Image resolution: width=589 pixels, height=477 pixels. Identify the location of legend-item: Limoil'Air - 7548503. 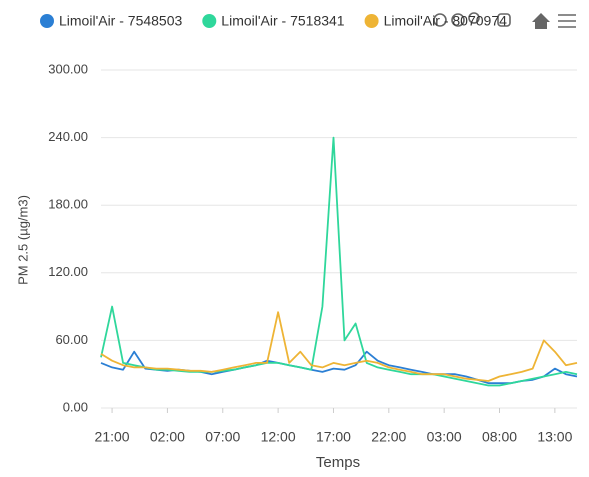
(111, 21).